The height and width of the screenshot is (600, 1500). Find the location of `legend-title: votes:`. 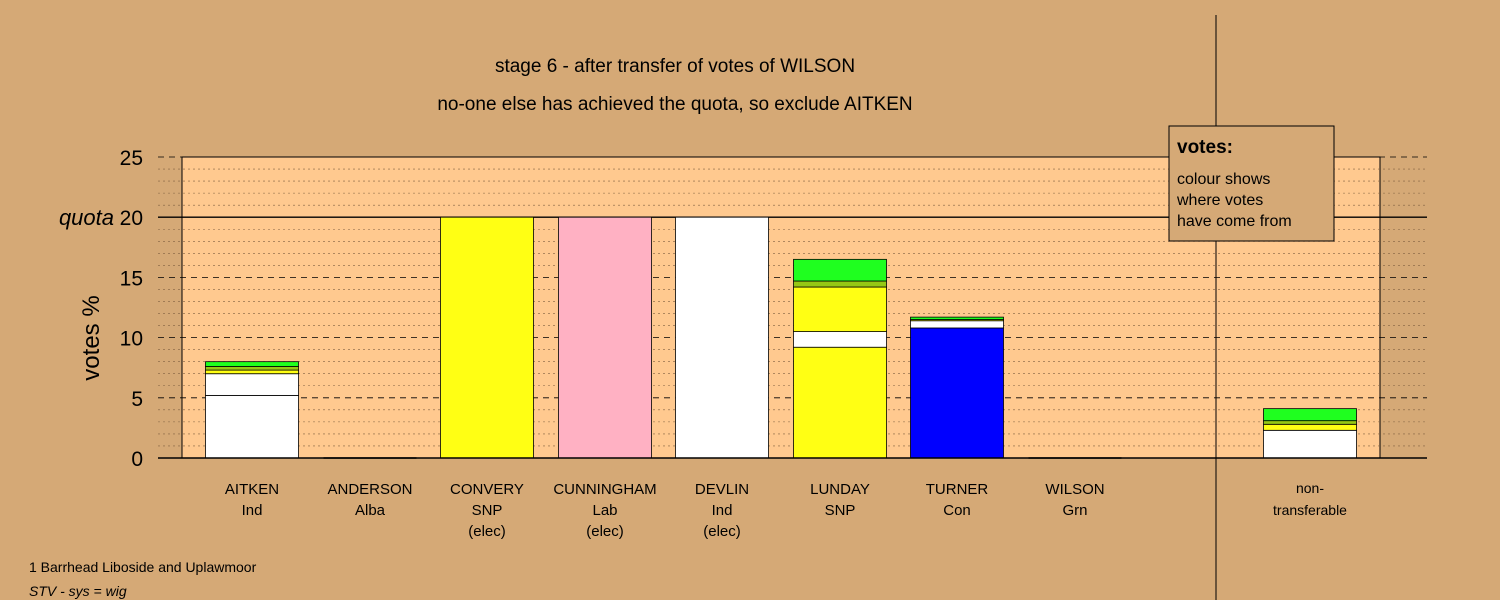

legend-title: votes: is located at coordinates (1205, 147).